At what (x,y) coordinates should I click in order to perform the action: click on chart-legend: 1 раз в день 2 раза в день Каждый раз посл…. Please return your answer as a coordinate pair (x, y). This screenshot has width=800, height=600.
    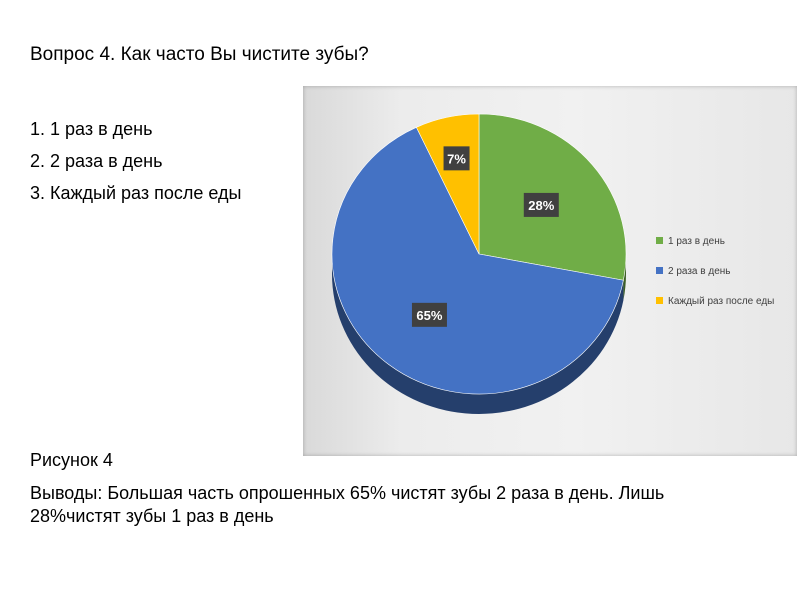
    Looking at the image, I should click on (715, 271).